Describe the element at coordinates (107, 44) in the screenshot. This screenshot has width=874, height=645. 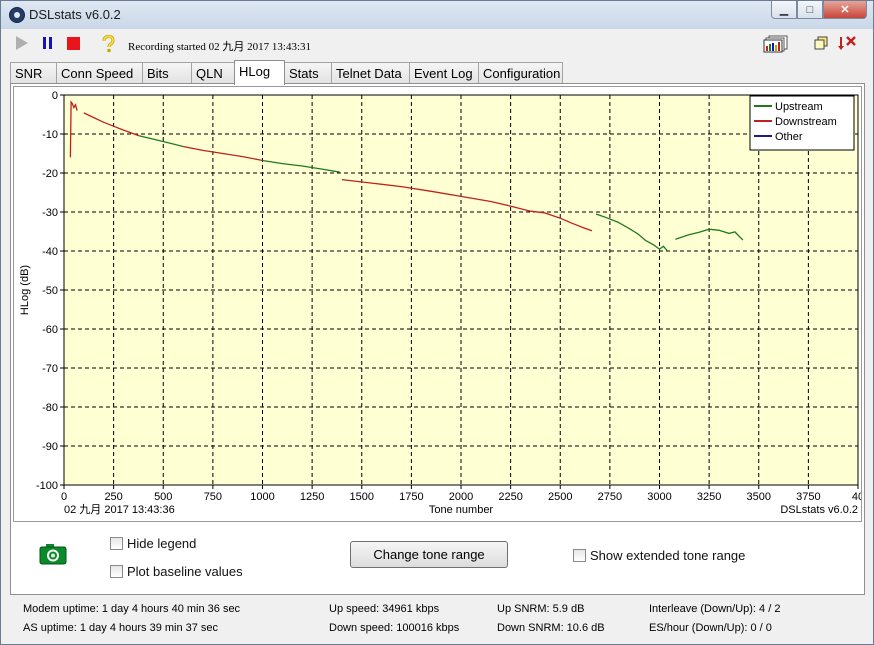
I see `help-icon` at that location.